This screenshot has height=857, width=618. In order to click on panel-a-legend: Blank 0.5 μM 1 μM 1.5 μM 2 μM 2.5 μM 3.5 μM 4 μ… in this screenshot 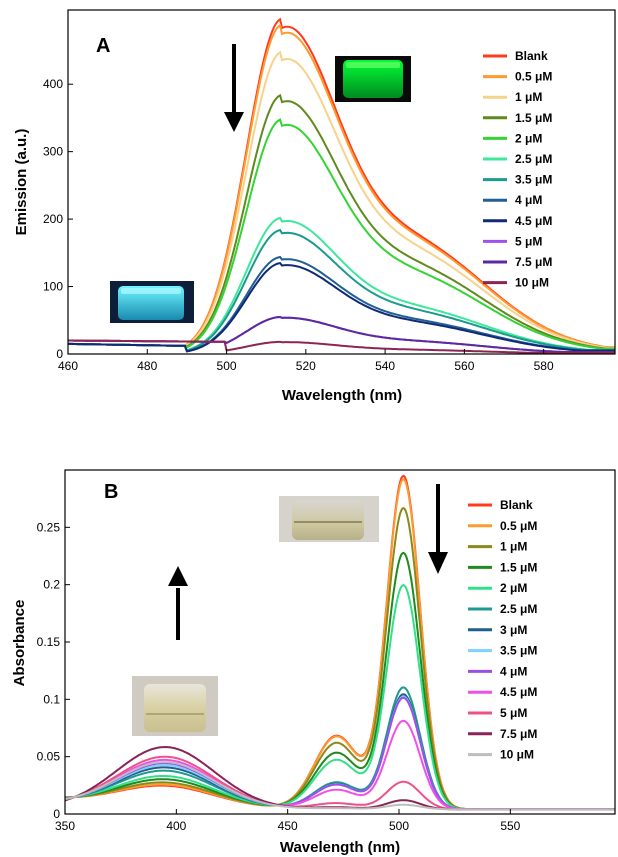, I will do `click(517, 169)`.